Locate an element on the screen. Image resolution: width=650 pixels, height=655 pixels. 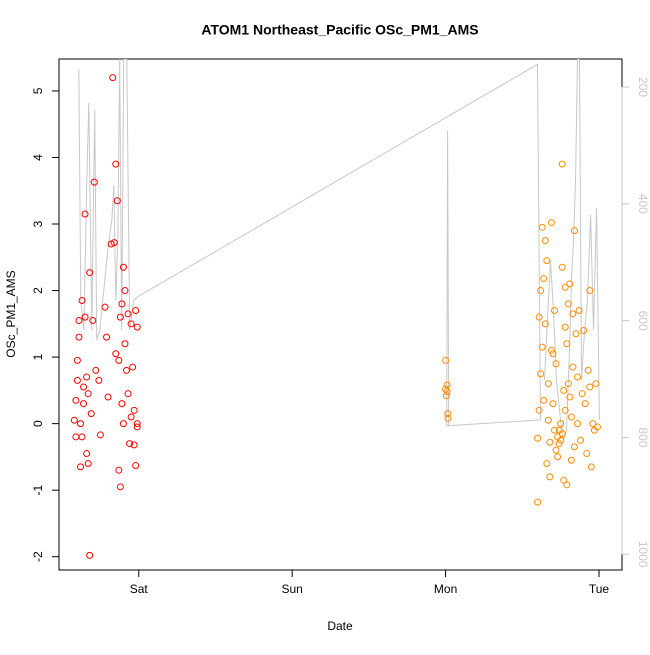
y-tick-label: 0 is located at coordinates (38, 423).